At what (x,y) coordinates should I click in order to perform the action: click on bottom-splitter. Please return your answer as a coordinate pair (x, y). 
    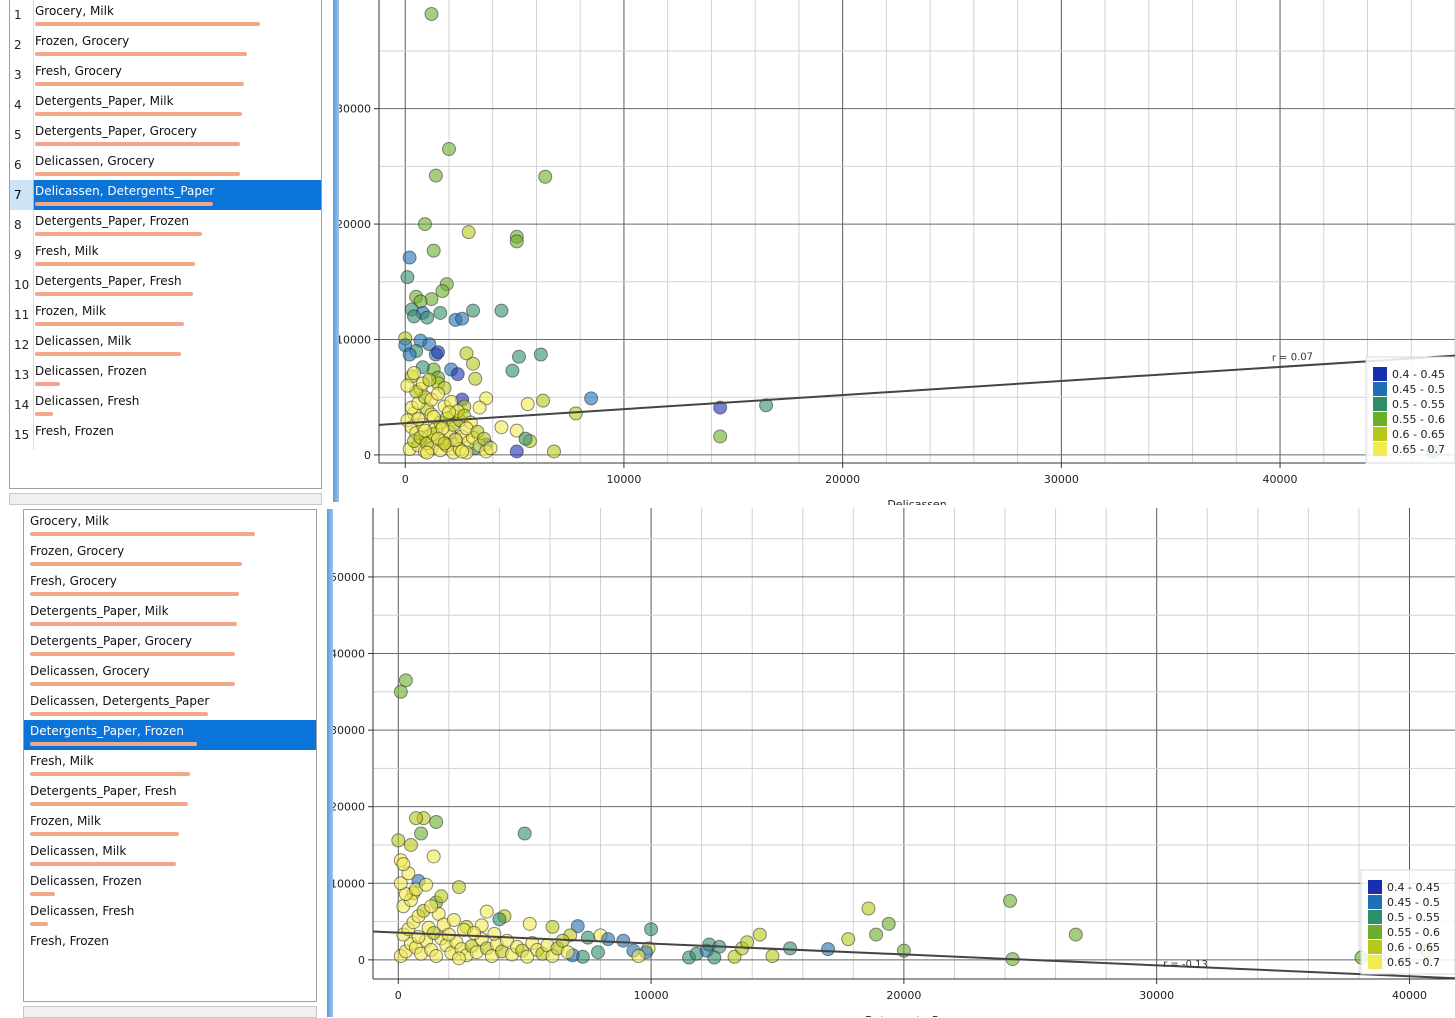
    Looking at the image, I should click on (330, 763).